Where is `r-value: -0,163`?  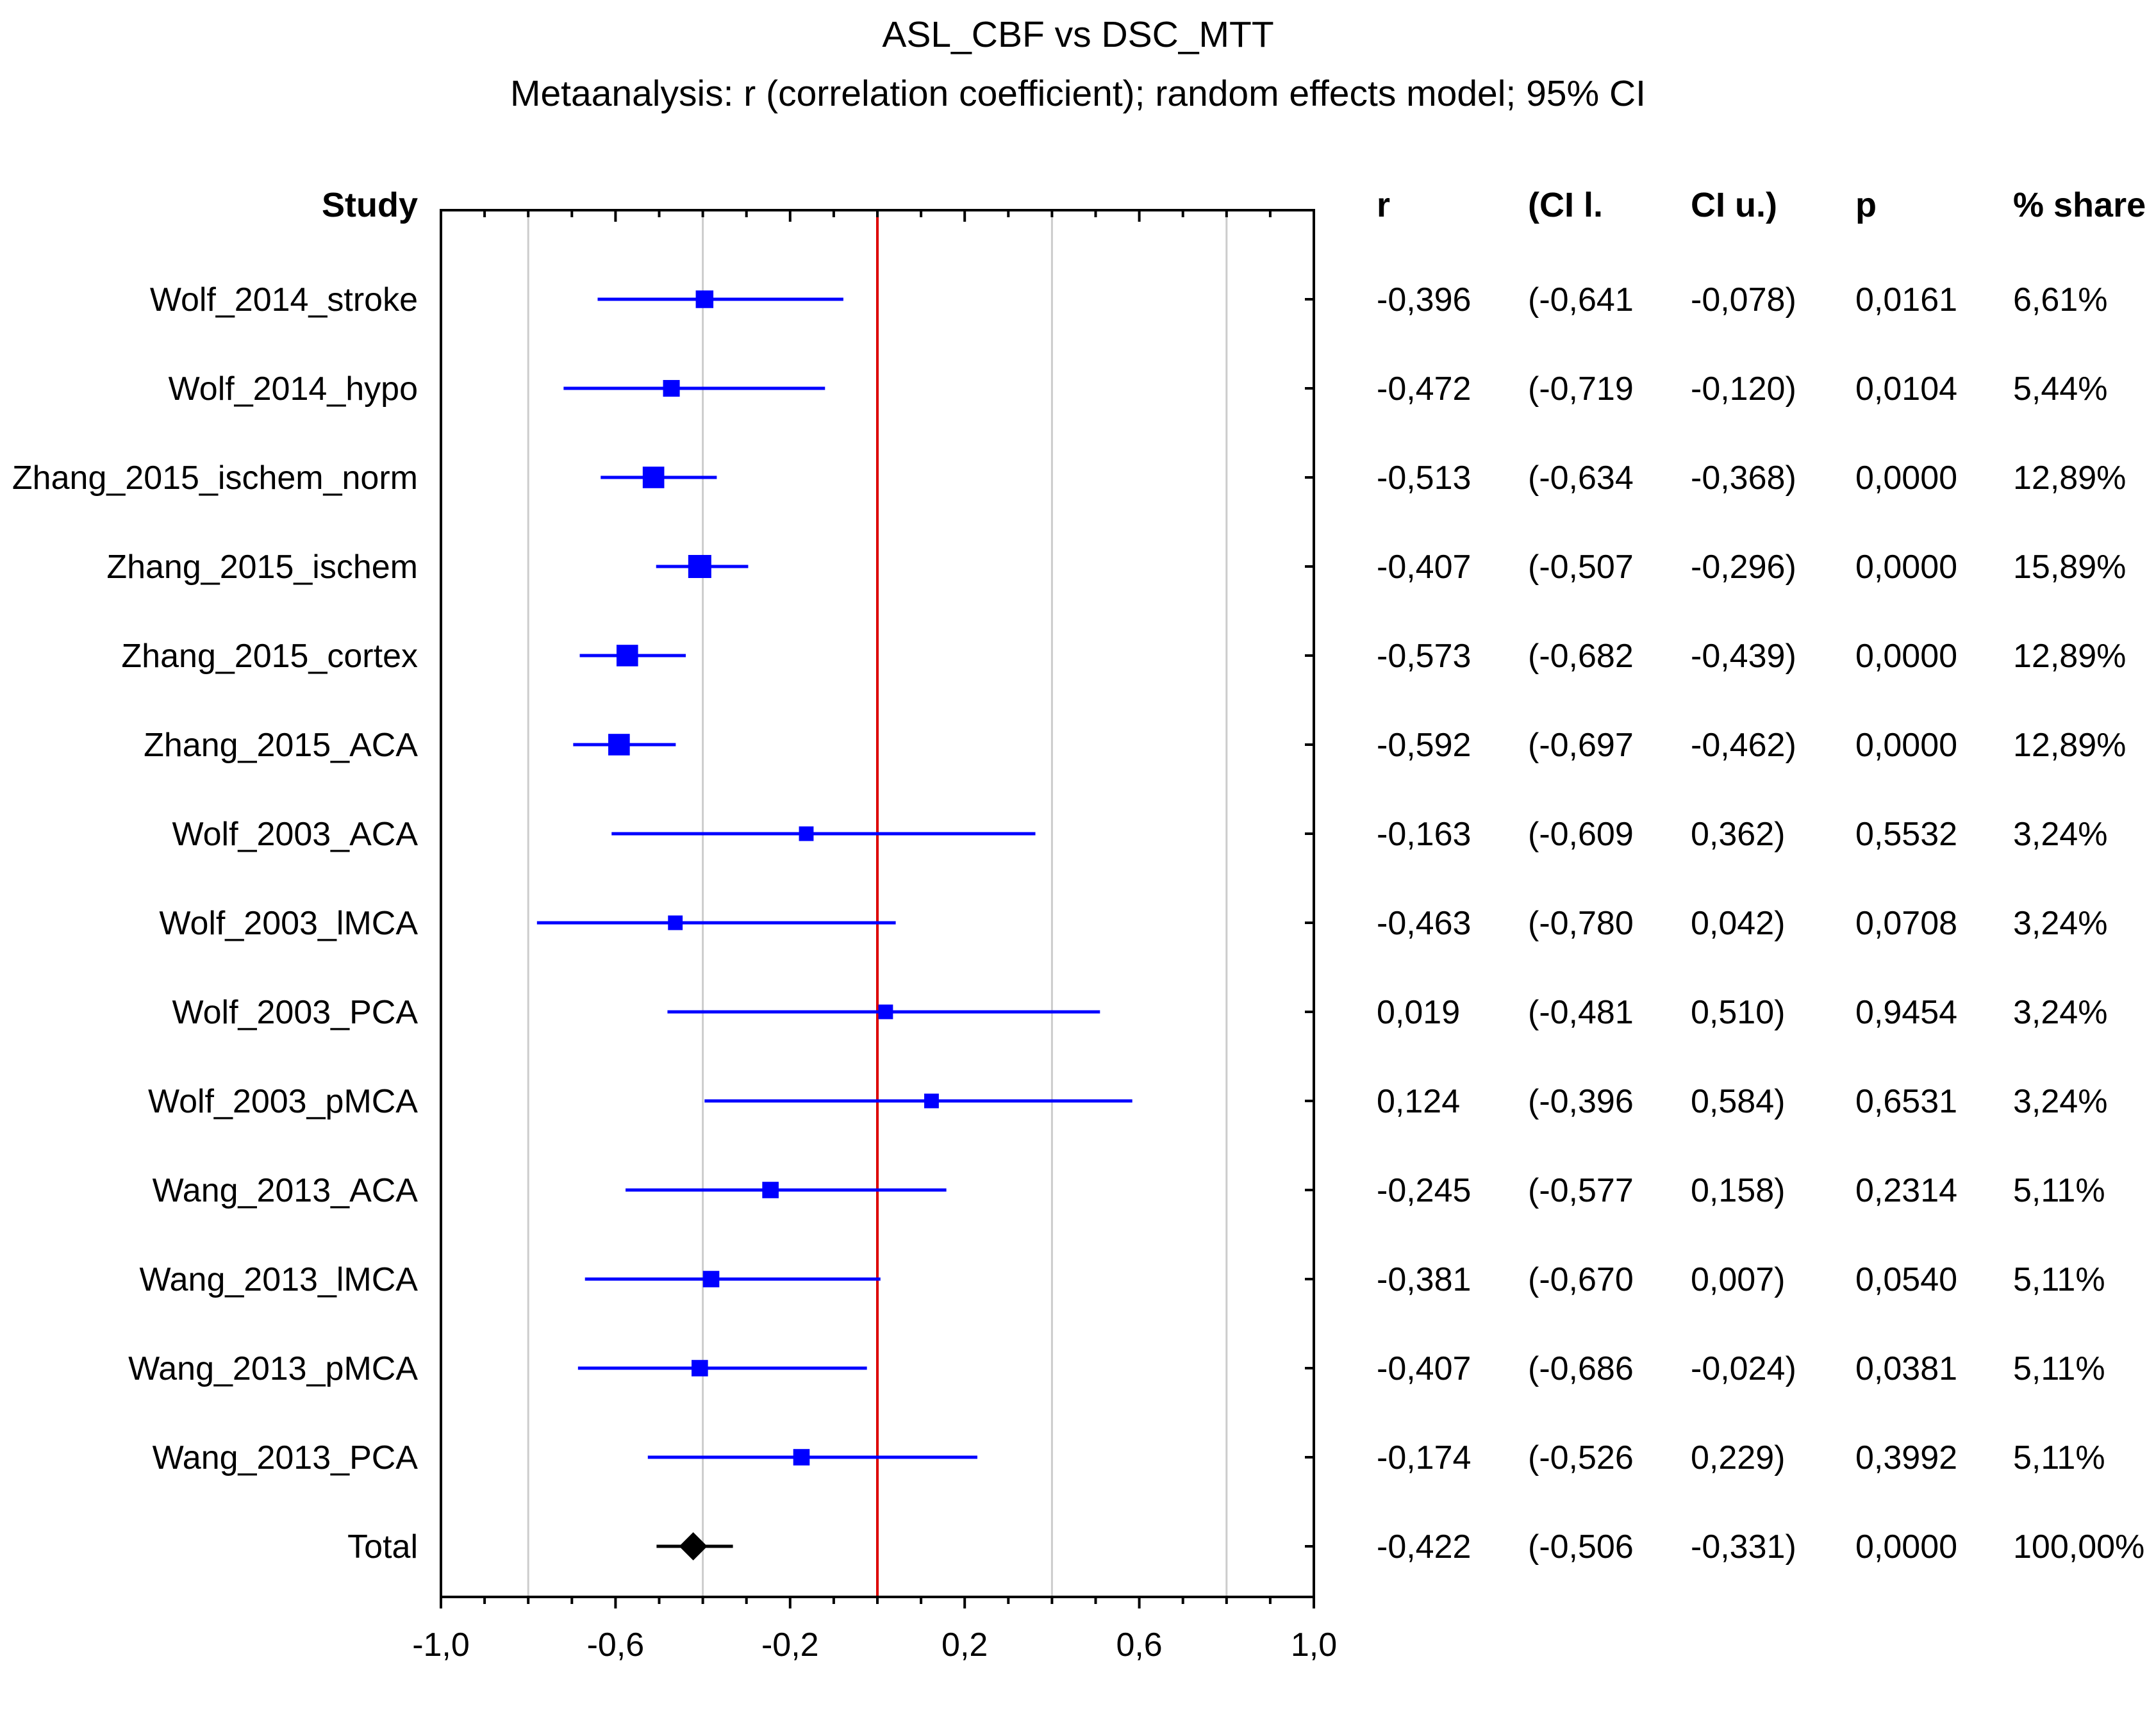 r-value: -0,163 is located at coordinates (1424, 834).